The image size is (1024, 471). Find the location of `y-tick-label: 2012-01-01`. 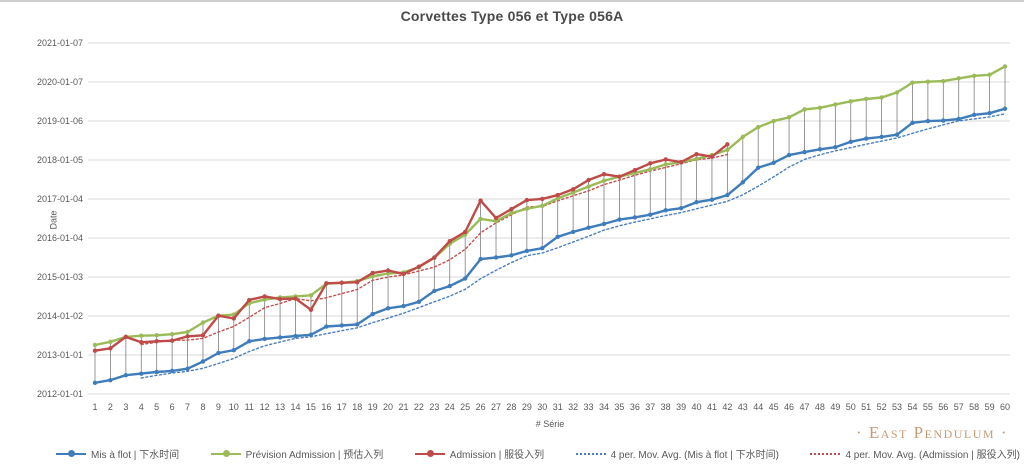

y-tick-label: 2012-01-01 is located at coordinates (60, 394).